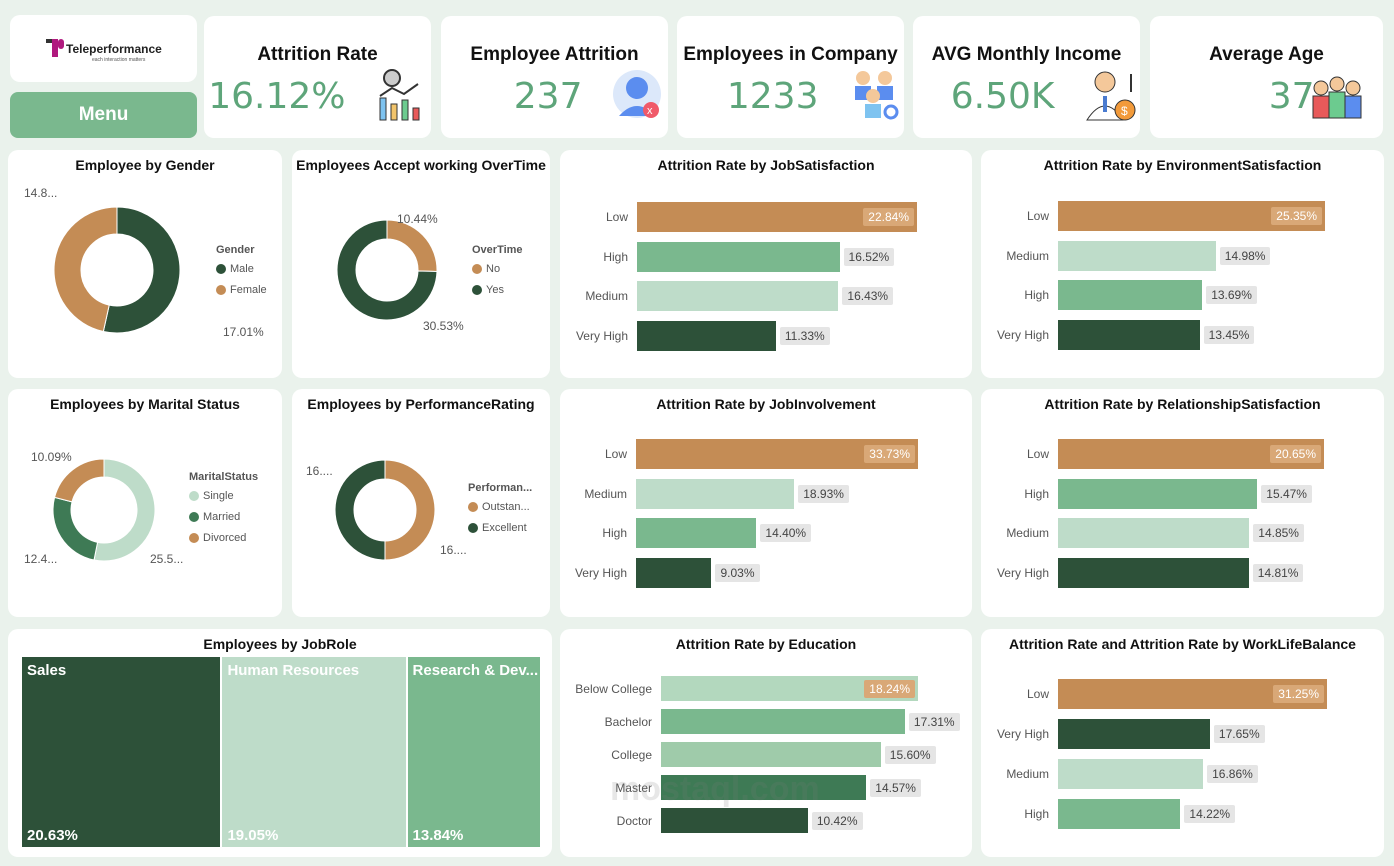 The width and height of the screenshot is (1394, 866). Describe the element at coordinates (790, 77) in the screenshot. I see `kpi-card: Employees in Company 1233` at that location.